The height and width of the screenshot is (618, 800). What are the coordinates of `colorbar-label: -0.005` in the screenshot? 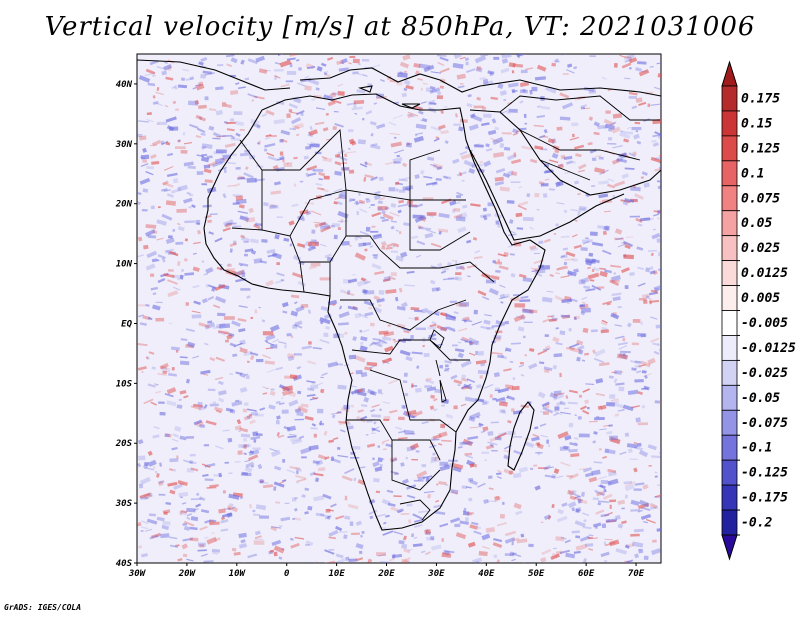 It's located at (764, 323).